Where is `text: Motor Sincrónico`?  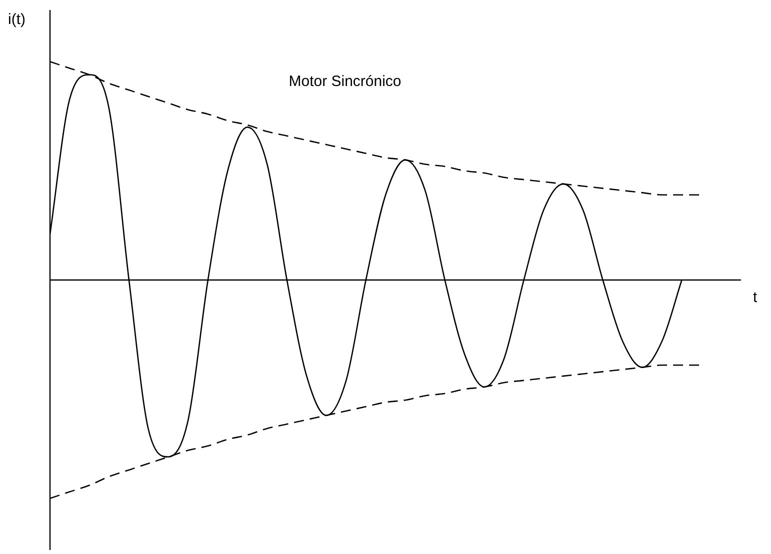 text: Motor Sincrónico is located at coordinates (345, 81).